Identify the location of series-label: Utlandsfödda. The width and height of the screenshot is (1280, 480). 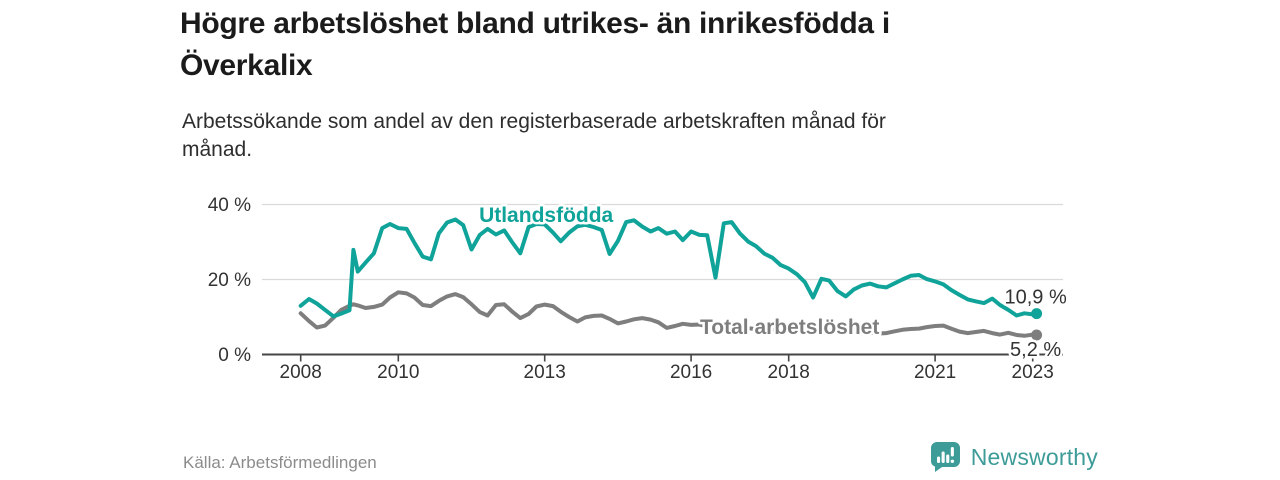
(546, 215).